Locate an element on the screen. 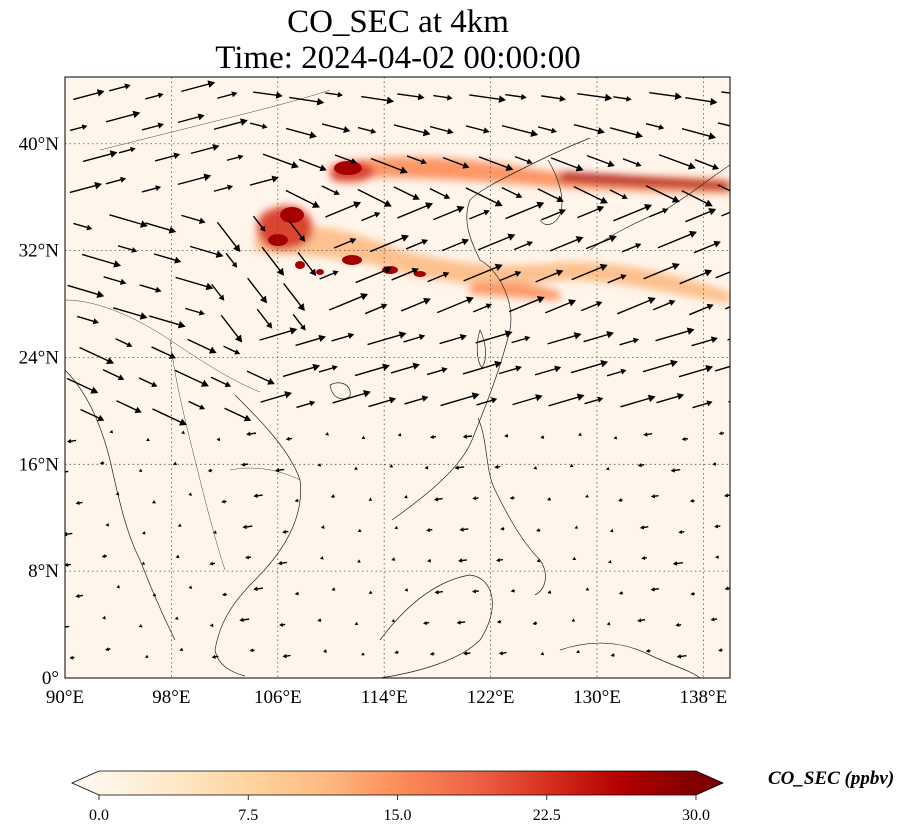  coastline-philippines is located at coordinates (511, 506).